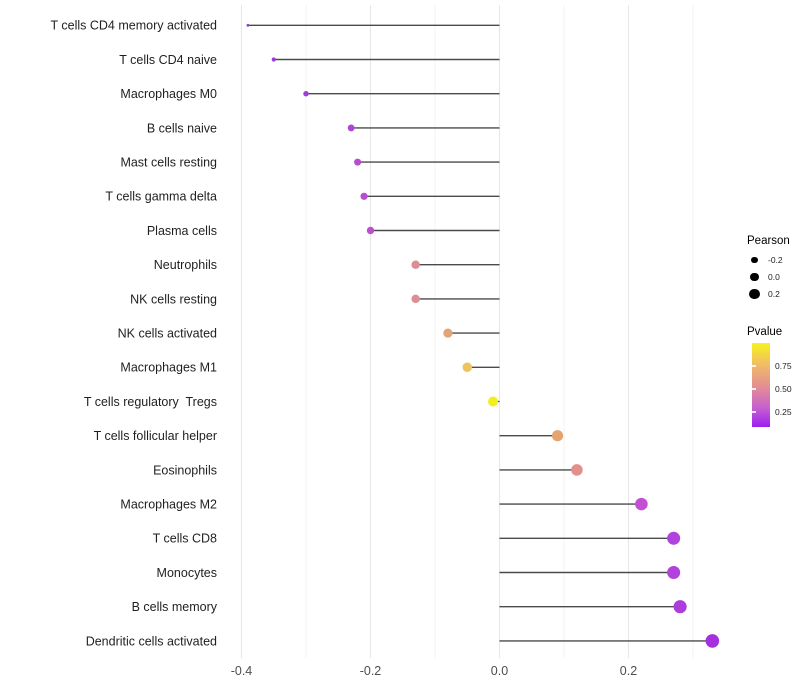 Image resolution: width=800 pixels, height=700 pixels. Describe the element at coordinates (775, 260) in the screenshot. I see `legend-size-label: -0.2` at that location.